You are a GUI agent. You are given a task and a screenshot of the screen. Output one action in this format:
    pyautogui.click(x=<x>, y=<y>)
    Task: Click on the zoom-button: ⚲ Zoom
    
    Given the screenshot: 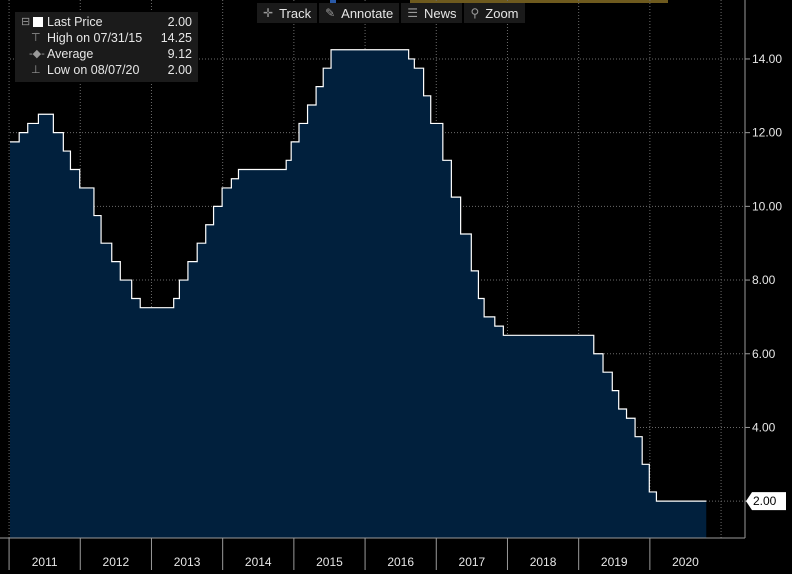 What is the action you would take?
    pyautogui.click(x=494, y=13)
    